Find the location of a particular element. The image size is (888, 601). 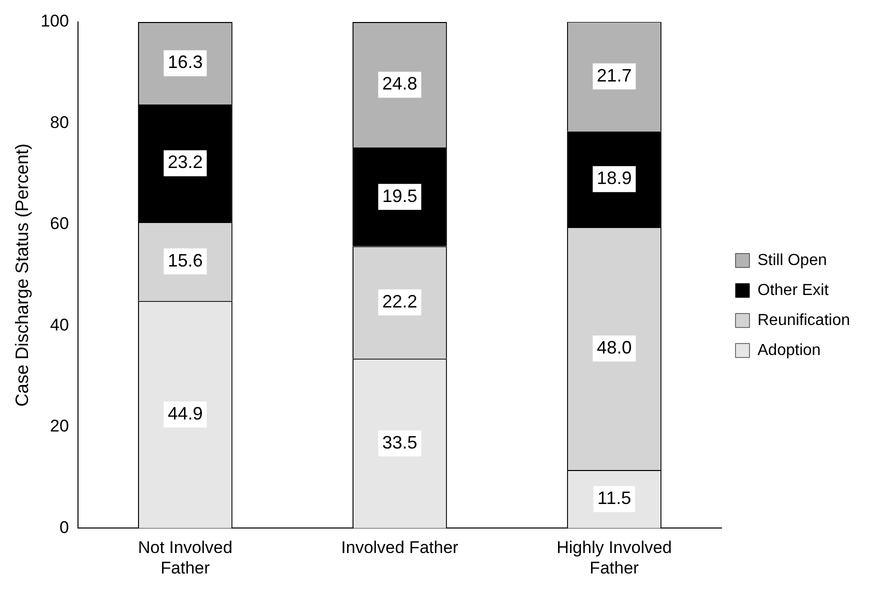

data-label: 18.9 is located at coordinates (614, 178).